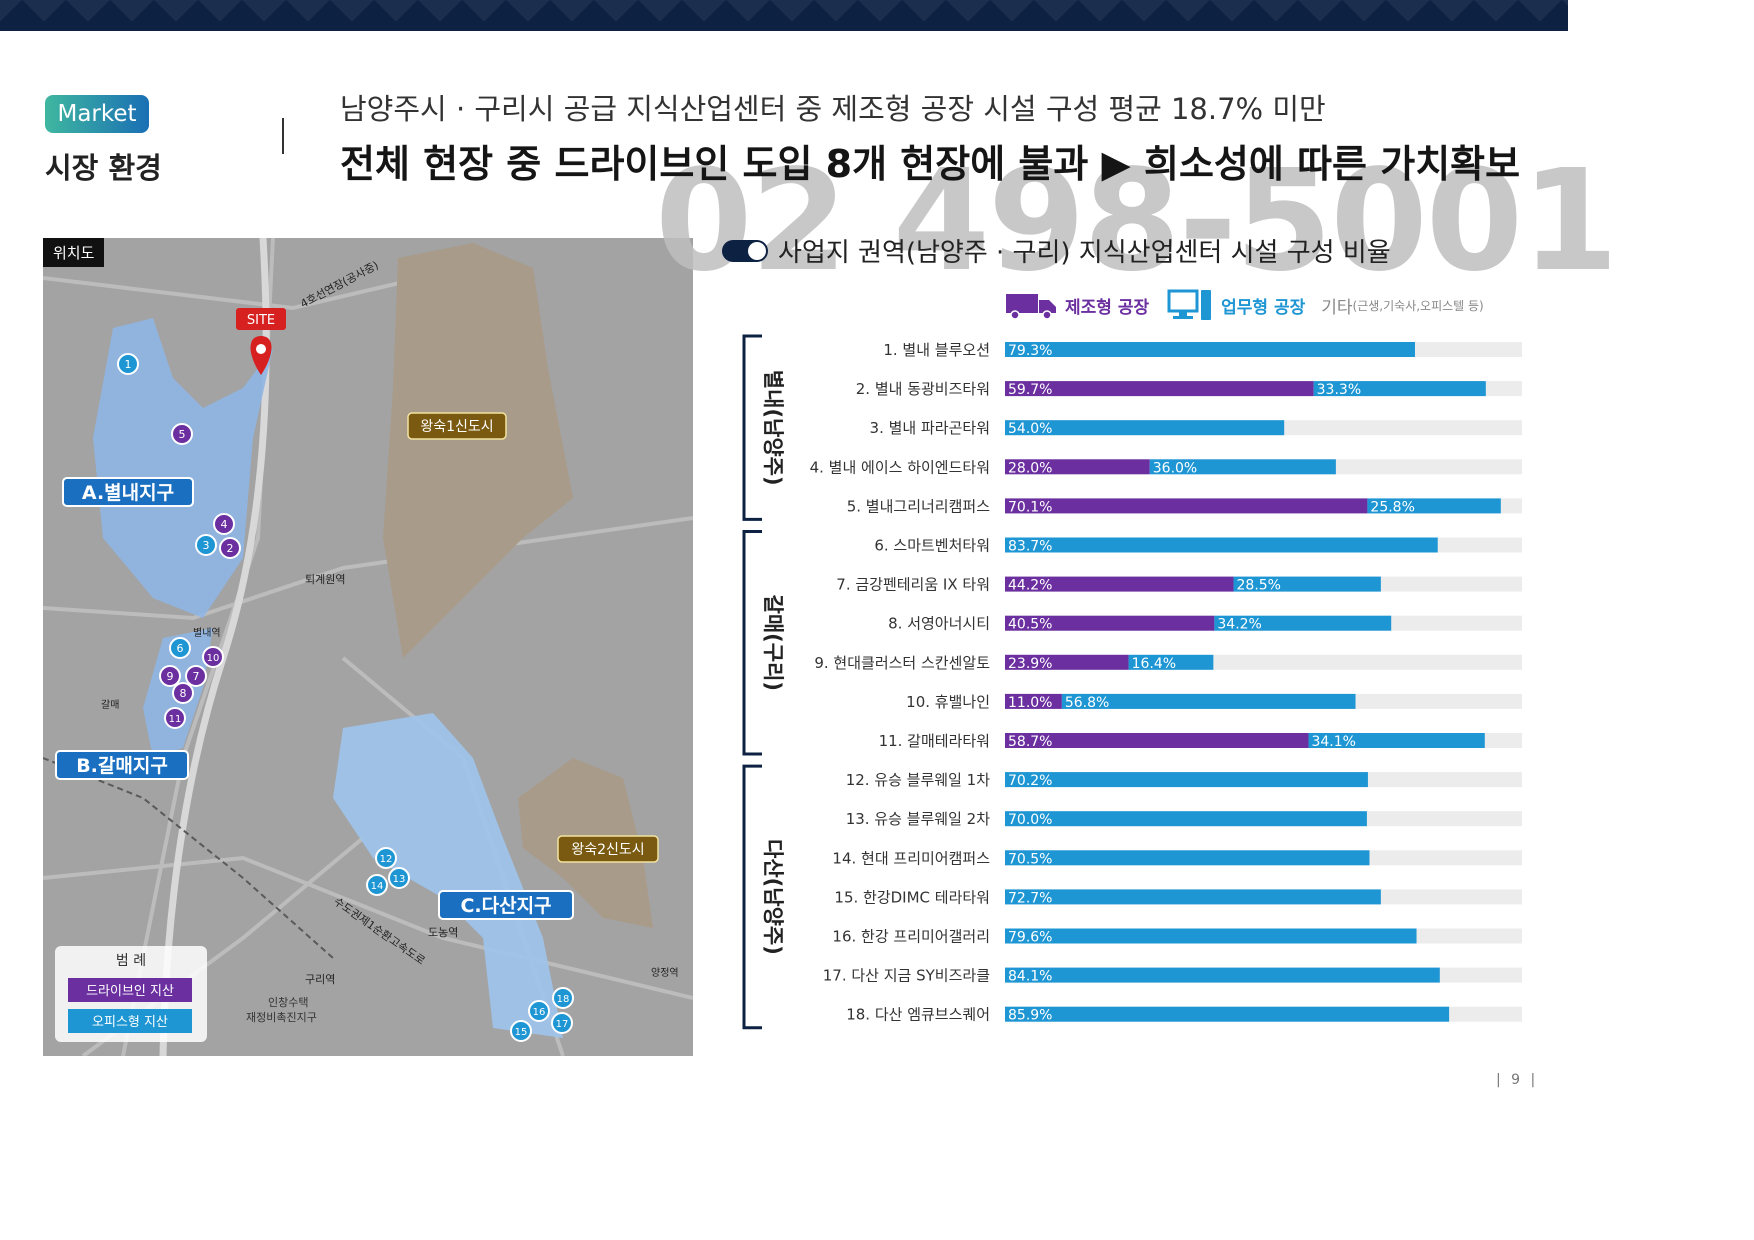 Image resolution: width=1754 pixels, height=1240 pixels. Describe the element at coordinates (288, 1002) in the screenshot. I see `place-label: 인창수택` at that location.